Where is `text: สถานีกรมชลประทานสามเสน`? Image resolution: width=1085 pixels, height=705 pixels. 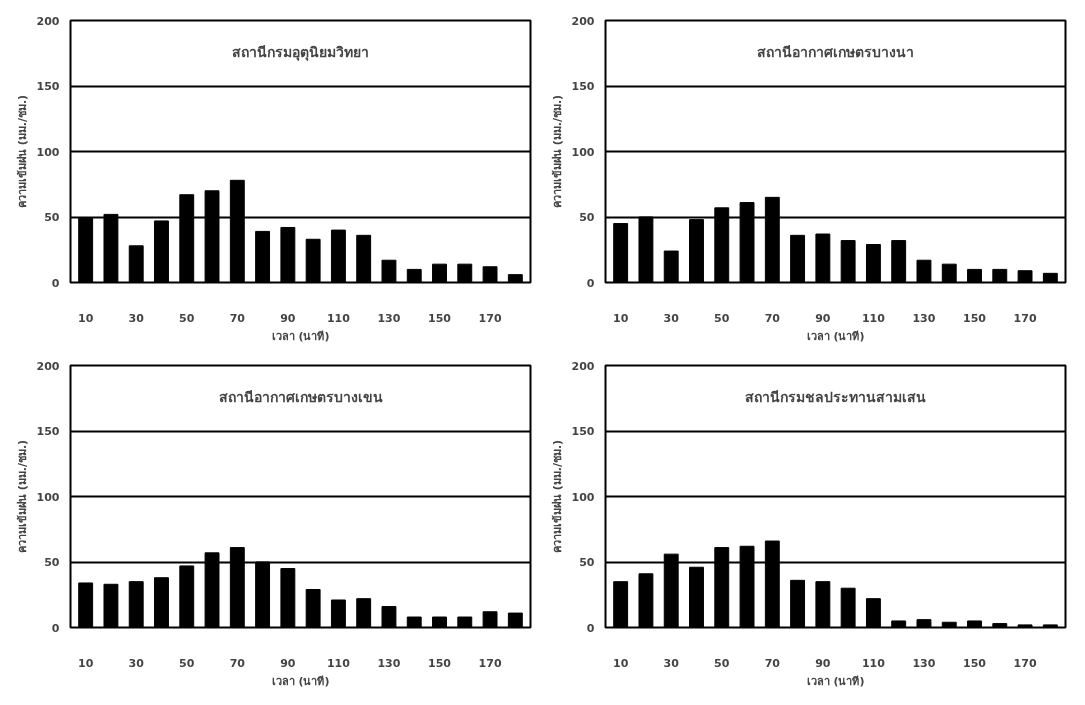
text: สถานีกรมชลประทานสามเสน is located at coordinates (835, 396).